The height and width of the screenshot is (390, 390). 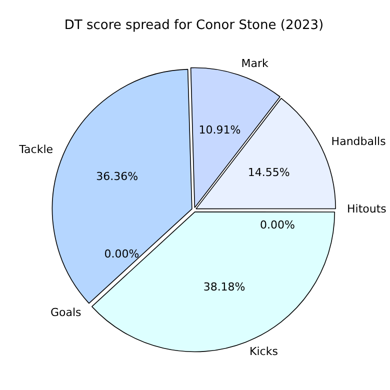 What do you see at coordinates (255, 63) in the screenshot?
I see `slice-label: Mark` at bounding box center [255, 63].